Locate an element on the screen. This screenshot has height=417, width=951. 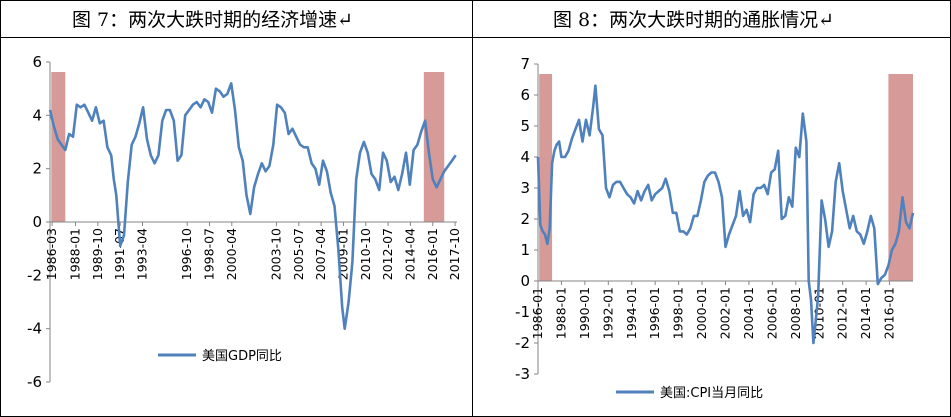
x-tick-label: 1986-01 is located at coordinates (537, 313).